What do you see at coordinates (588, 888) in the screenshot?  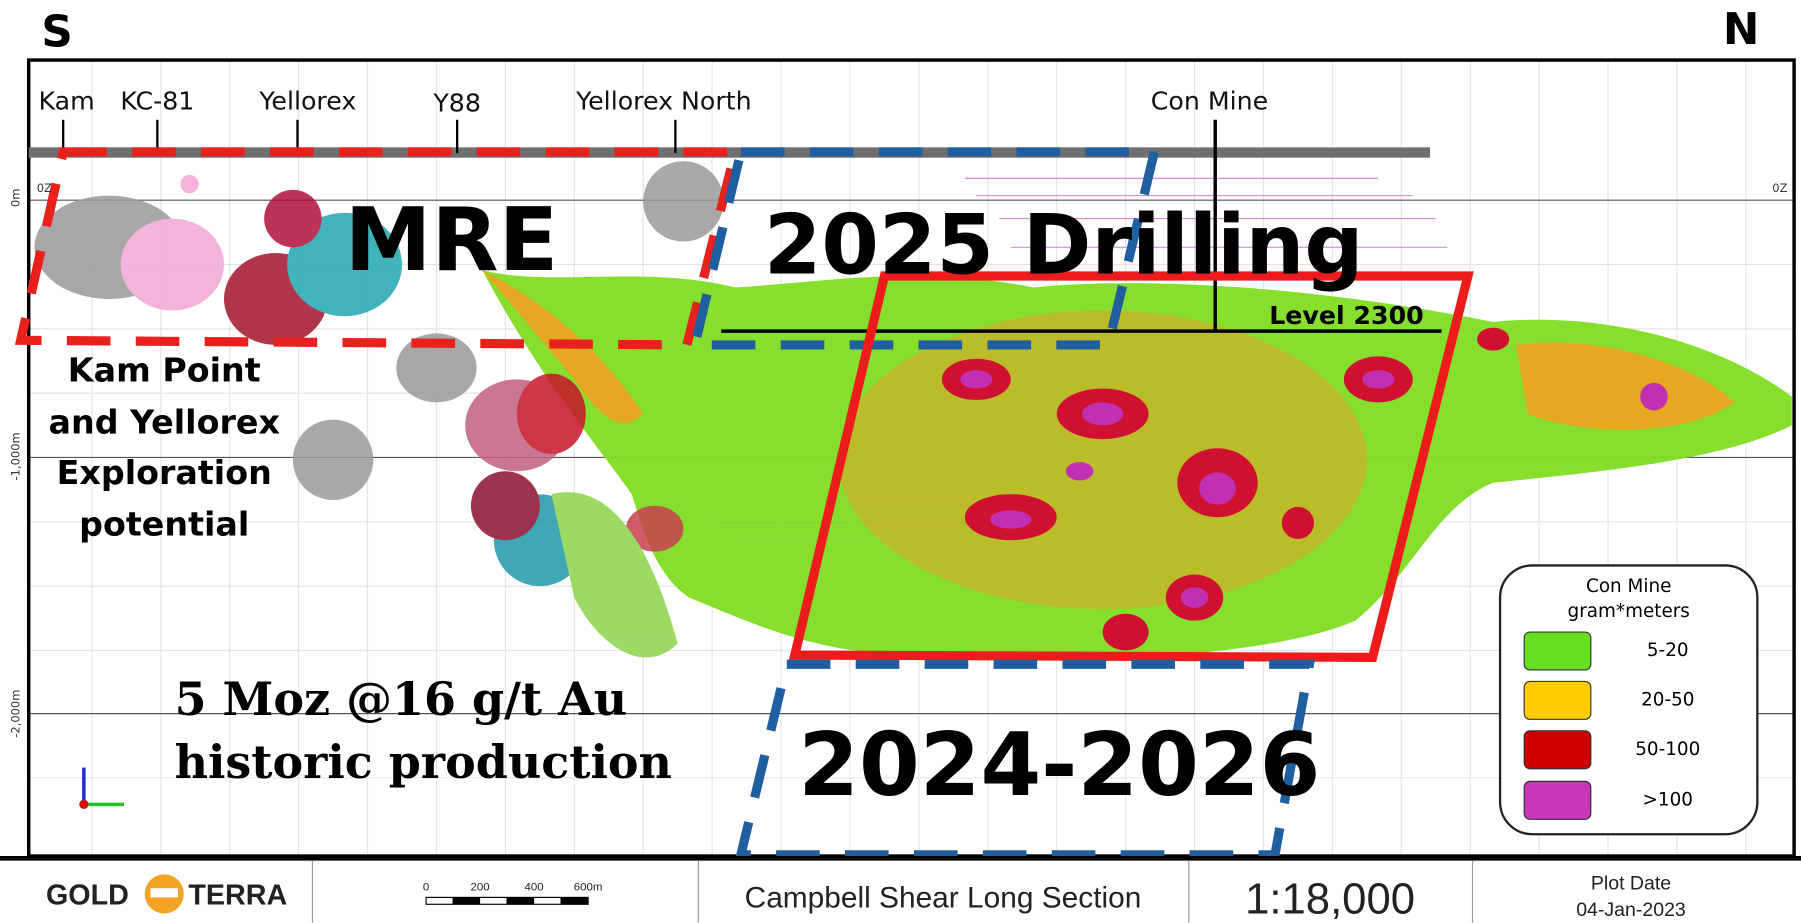 I see `scale-bar-label: 600m` at bounding box center [588, 888].